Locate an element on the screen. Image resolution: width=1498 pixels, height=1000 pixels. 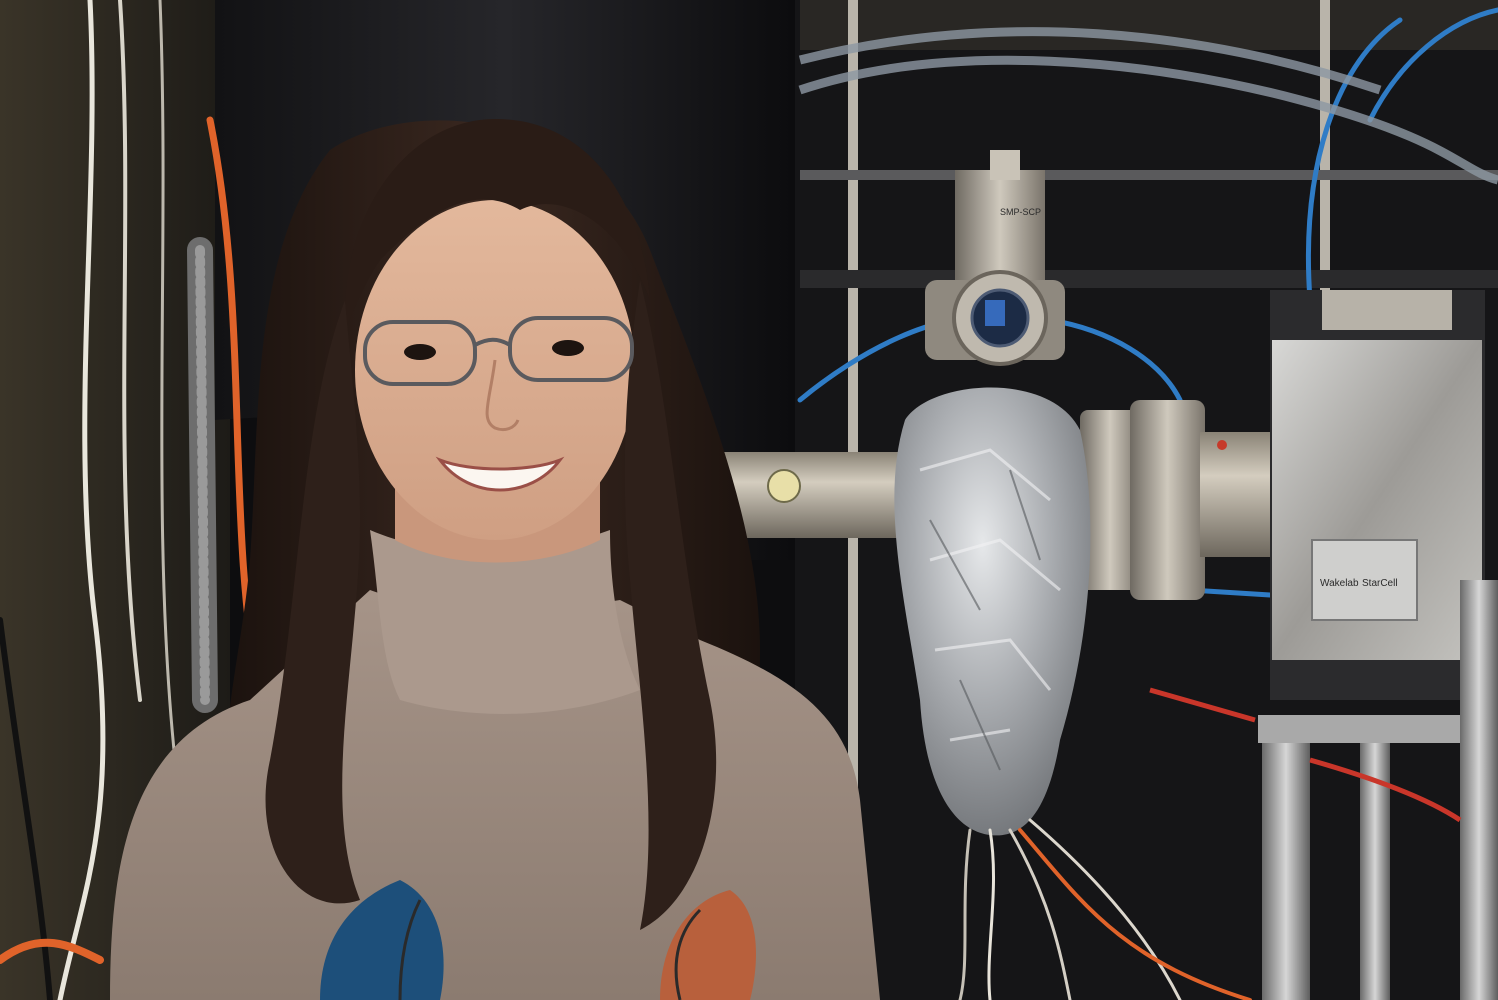
sweater-print is located at coordinates (538, 940).